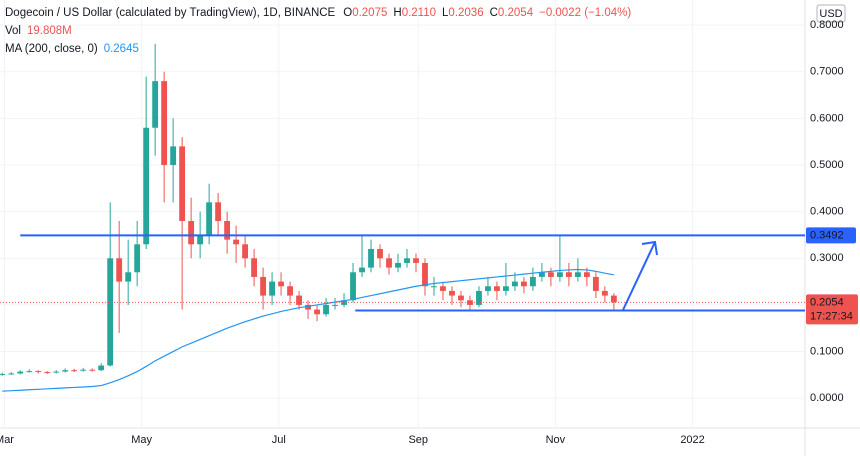 This screenshot has height=456, width=860. I want to click on level-label: 0.3492, so click(827, 235).